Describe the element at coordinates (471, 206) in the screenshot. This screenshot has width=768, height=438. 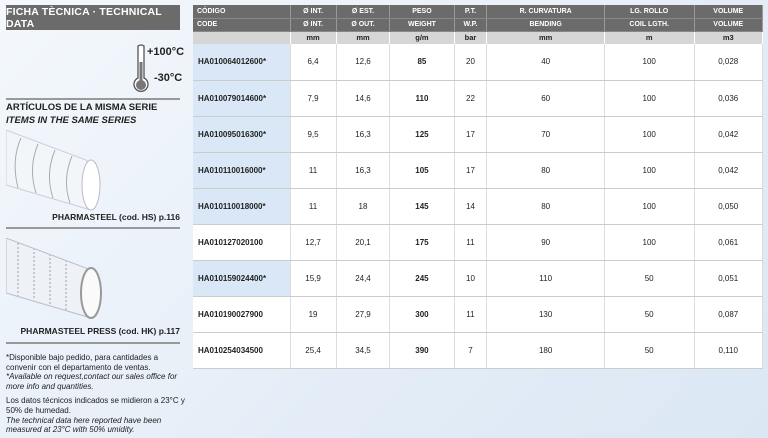
I see `data-cell: 14` at that location.